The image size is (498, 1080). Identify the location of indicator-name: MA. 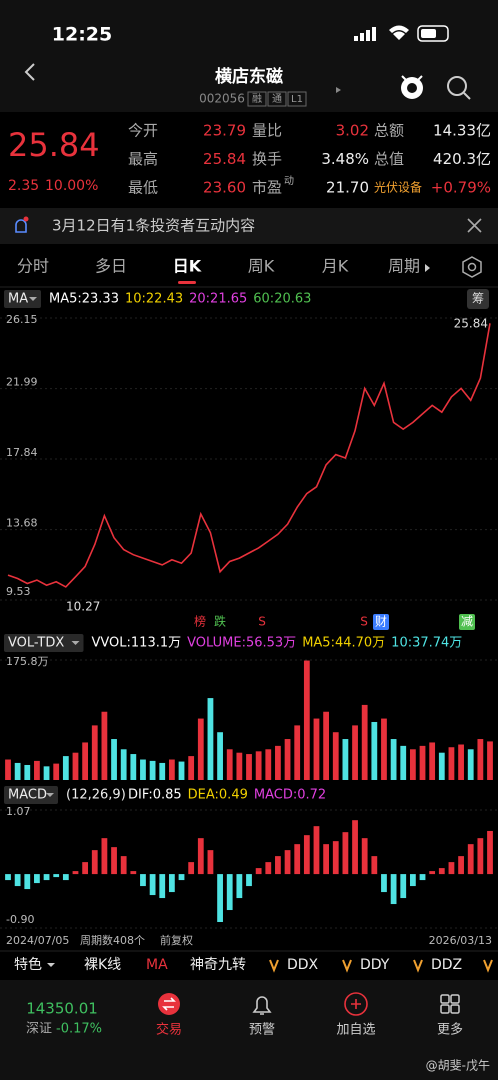
(18, 299).